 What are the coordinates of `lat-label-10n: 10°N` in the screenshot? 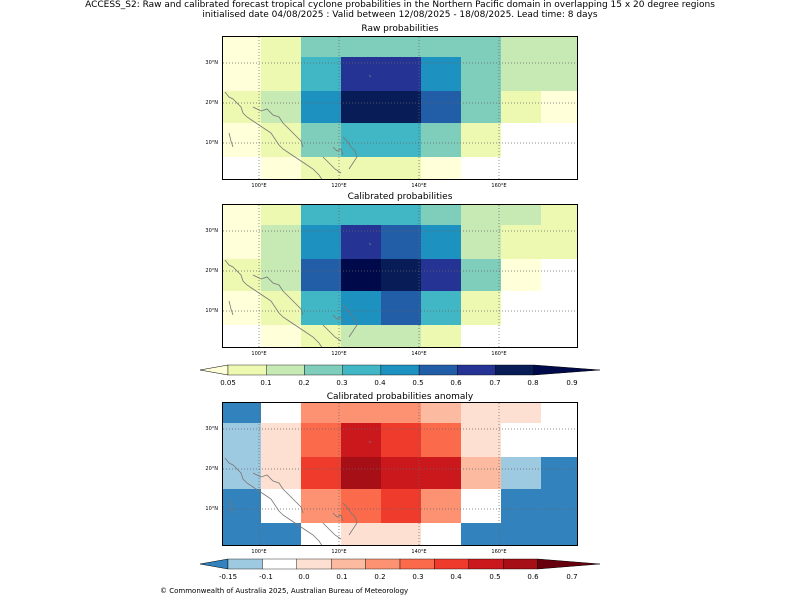 It's located at (211, 143).